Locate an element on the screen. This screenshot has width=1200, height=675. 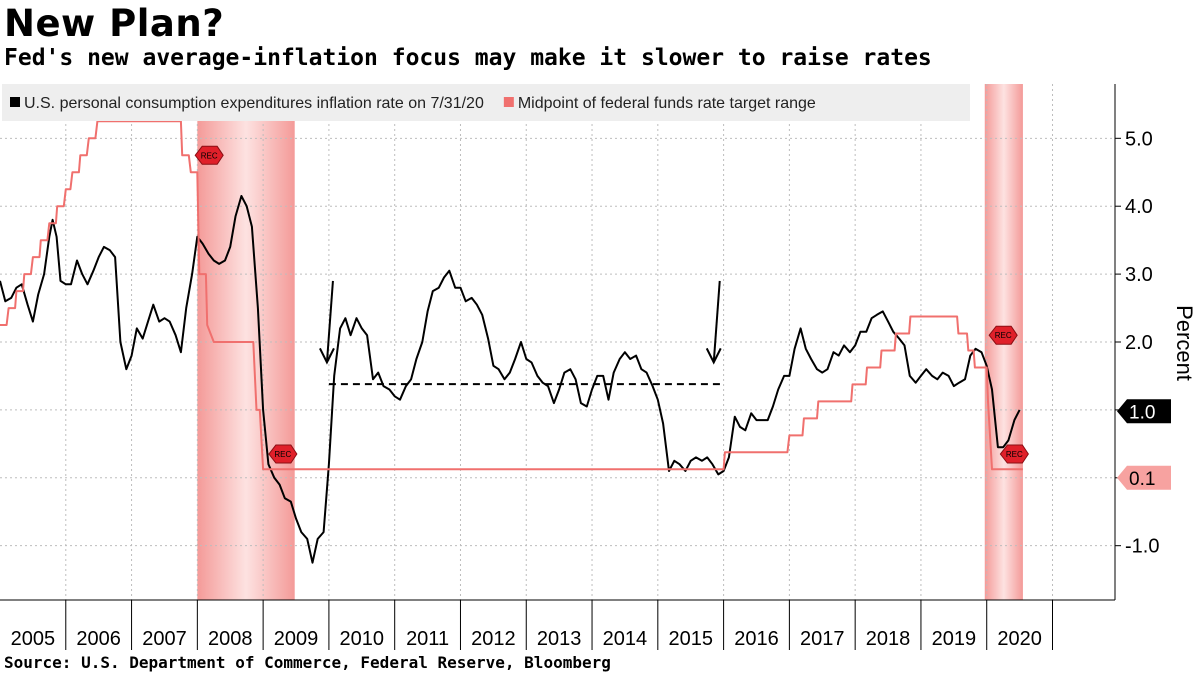
chart-title: New Plan? is located at coordinates (114, 23).